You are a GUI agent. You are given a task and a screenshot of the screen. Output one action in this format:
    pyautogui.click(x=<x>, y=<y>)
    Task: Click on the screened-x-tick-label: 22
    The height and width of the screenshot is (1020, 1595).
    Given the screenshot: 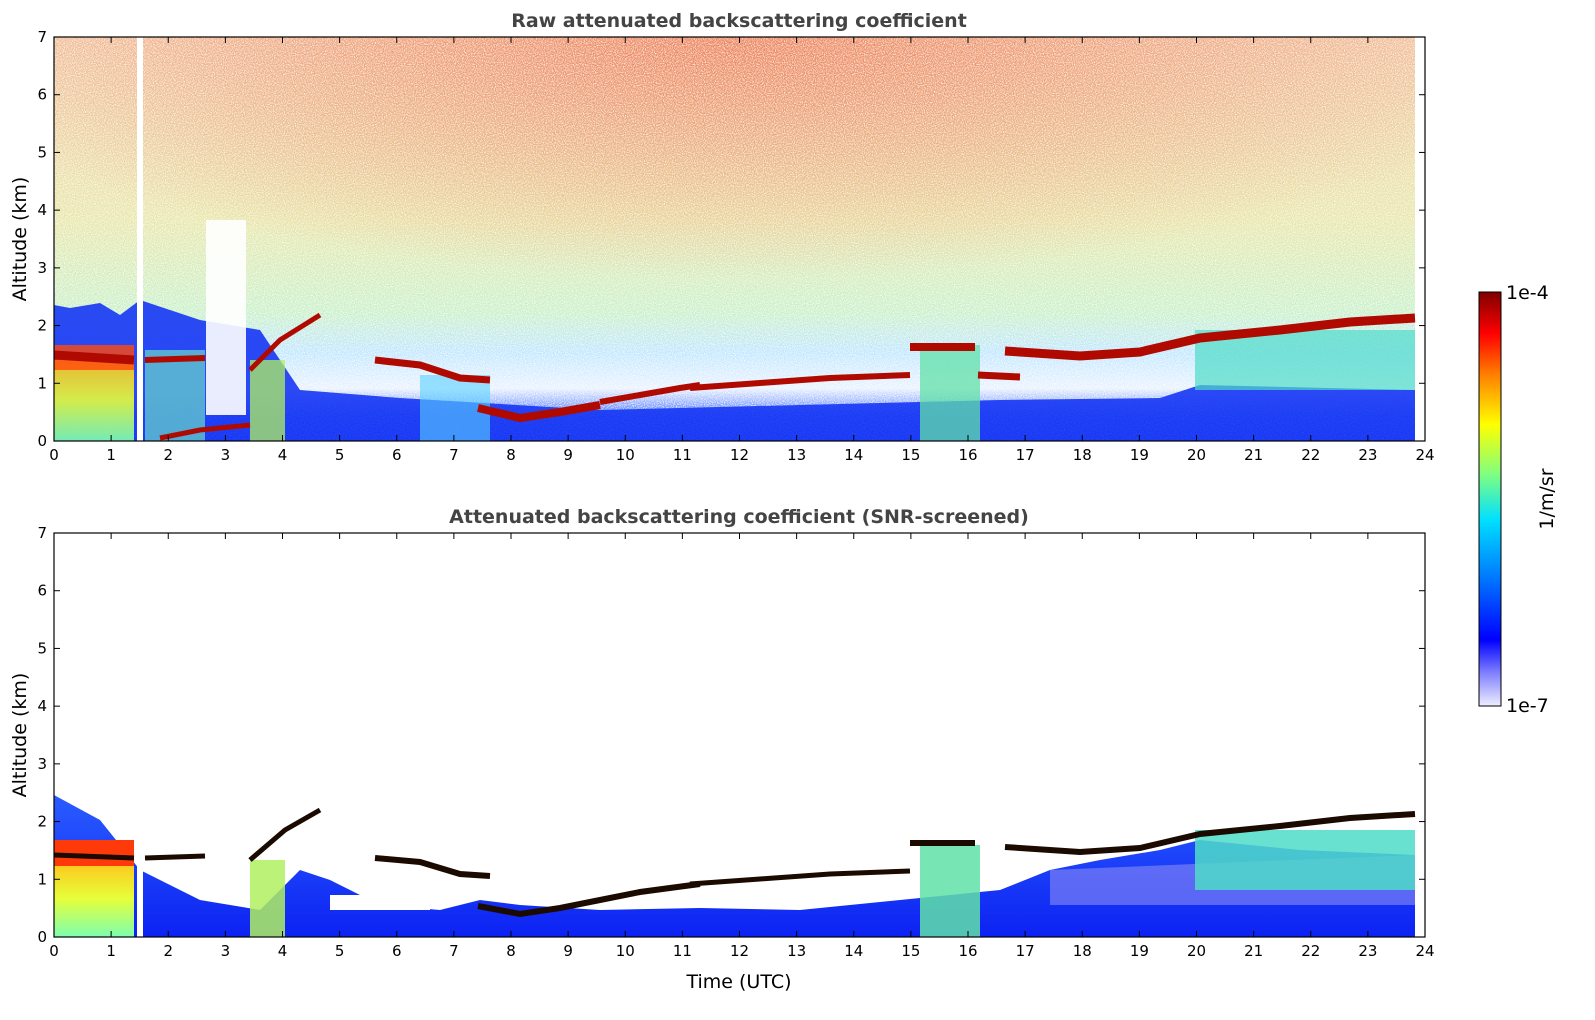 What is the action you would take?
    pyautogui.click(x=1310, y=951)
    